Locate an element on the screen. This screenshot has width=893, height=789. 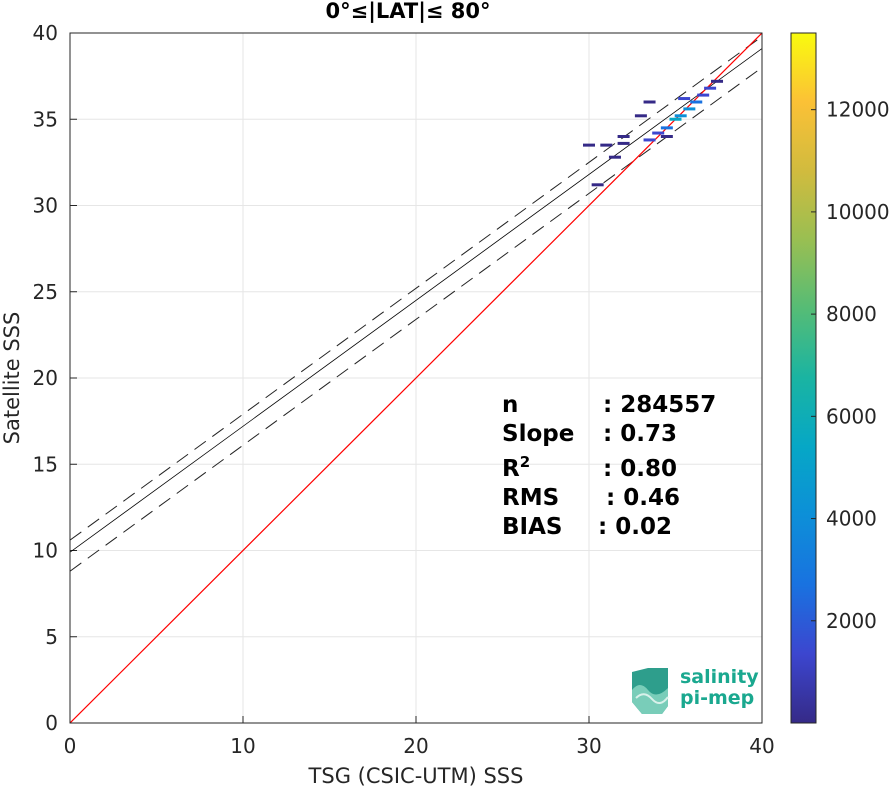
y-tick-label: 25 is located at coordinates (45, 292).